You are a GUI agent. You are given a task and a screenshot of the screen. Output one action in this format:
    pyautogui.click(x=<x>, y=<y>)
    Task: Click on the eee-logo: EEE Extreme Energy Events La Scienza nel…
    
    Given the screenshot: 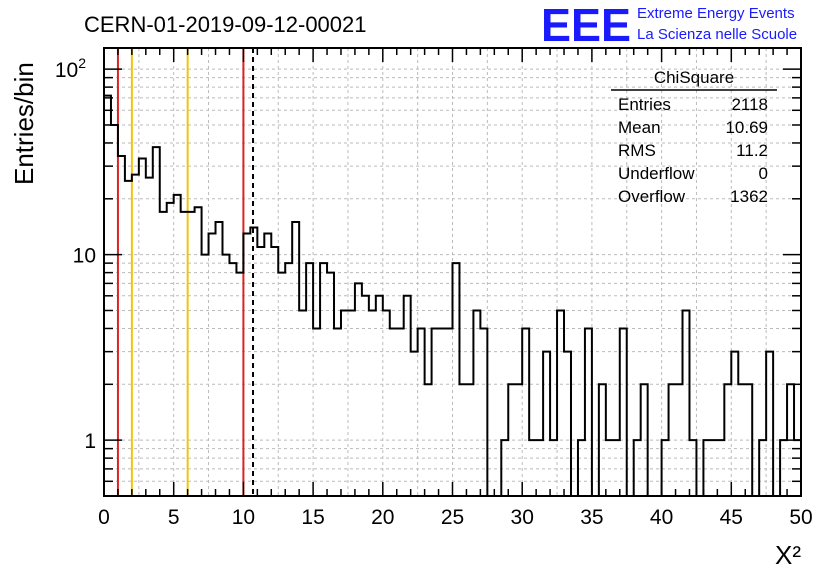 What is the action you would take?
    pyautogui.click(x=669, y=25)
    